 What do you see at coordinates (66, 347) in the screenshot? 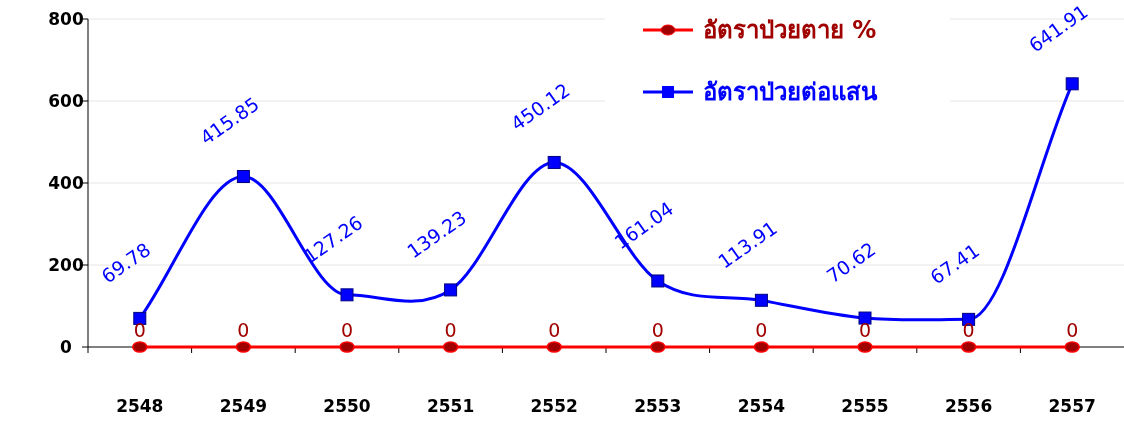
I see `y-tick-label: 0` at bounding box center [66, 347].